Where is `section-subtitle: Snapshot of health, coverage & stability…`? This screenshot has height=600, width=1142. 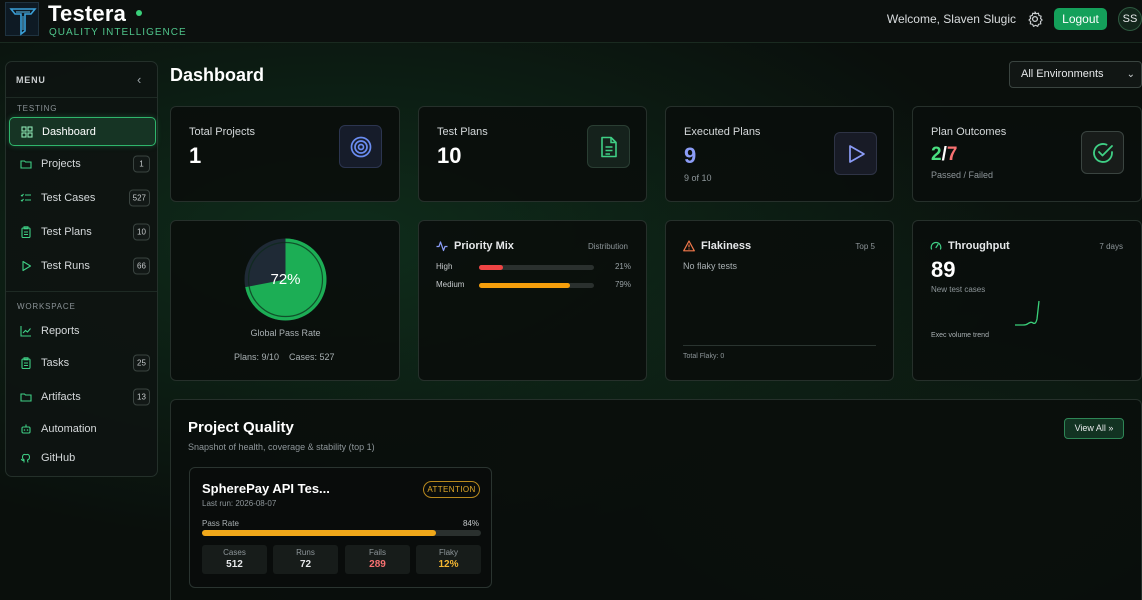
section-subtitle: Snapshot of health, coverage & stability… is located at coordinates (281, 447).